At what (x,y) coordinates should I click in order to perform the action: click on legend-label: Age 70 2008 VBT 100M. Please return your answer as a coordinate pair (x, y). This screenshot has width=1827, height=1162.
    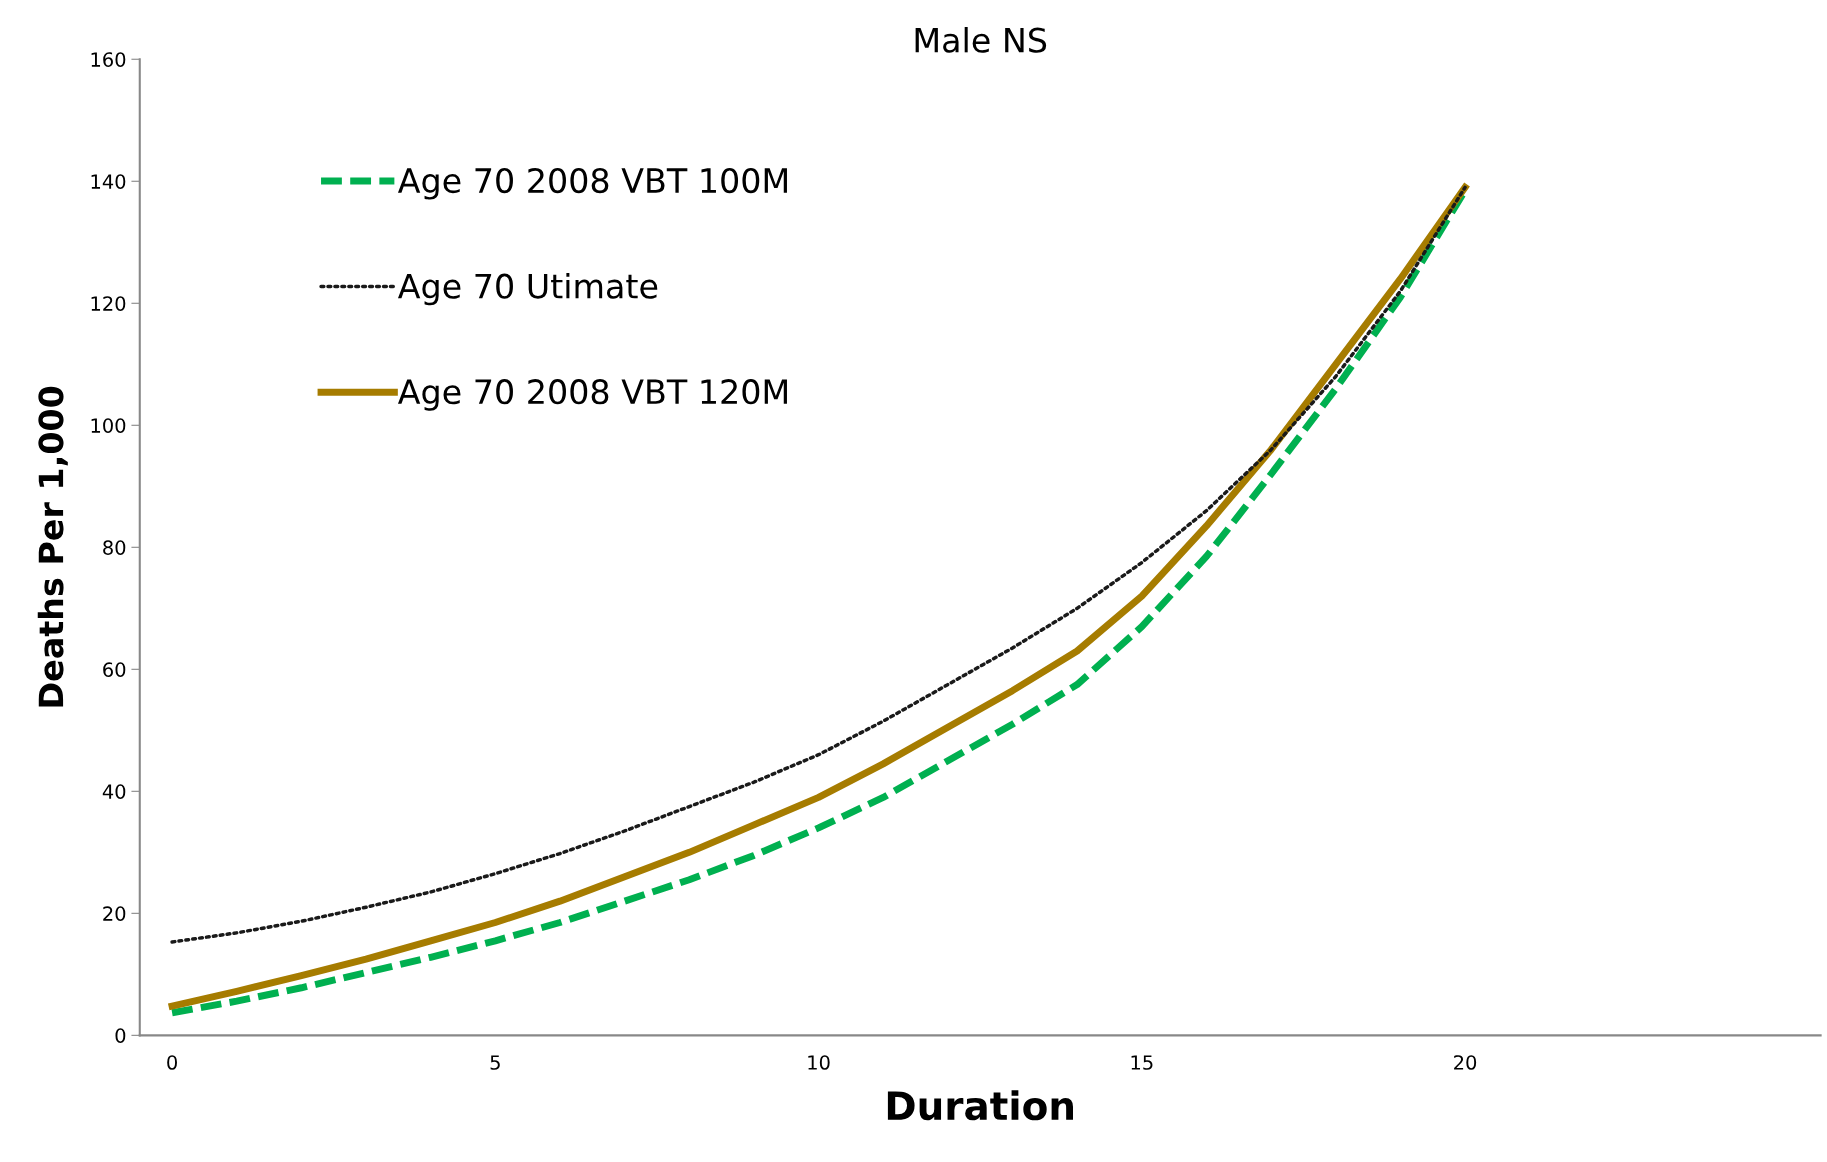
    Looking at the image, I should click on (592, 183).